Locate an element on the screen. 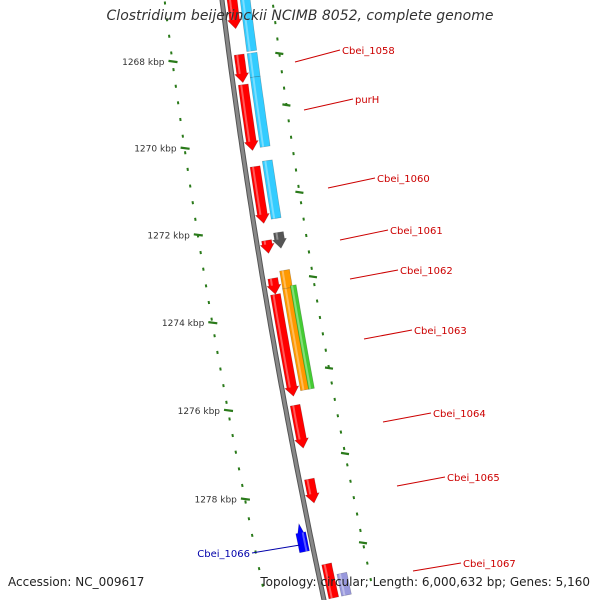  scale-tick-label: 1268 kbp is located at coordinates (143, 63).